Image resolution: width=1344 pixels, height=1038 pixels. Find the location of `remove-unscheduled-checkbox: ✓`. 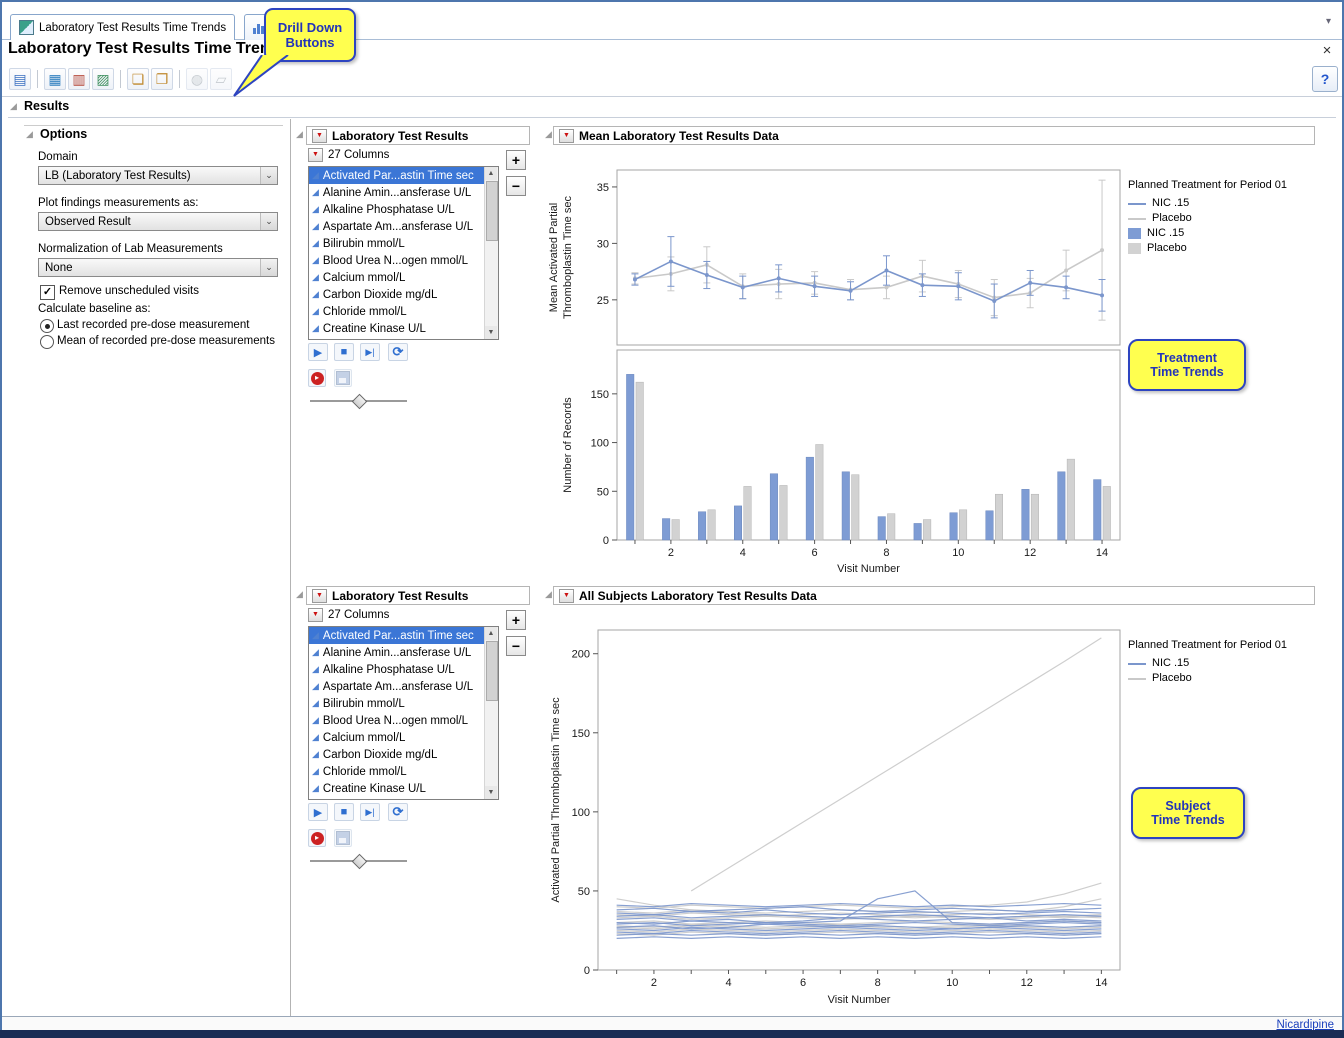

remove-unscheduled-checkbox: ✓ is located at coordinates (47, 292).